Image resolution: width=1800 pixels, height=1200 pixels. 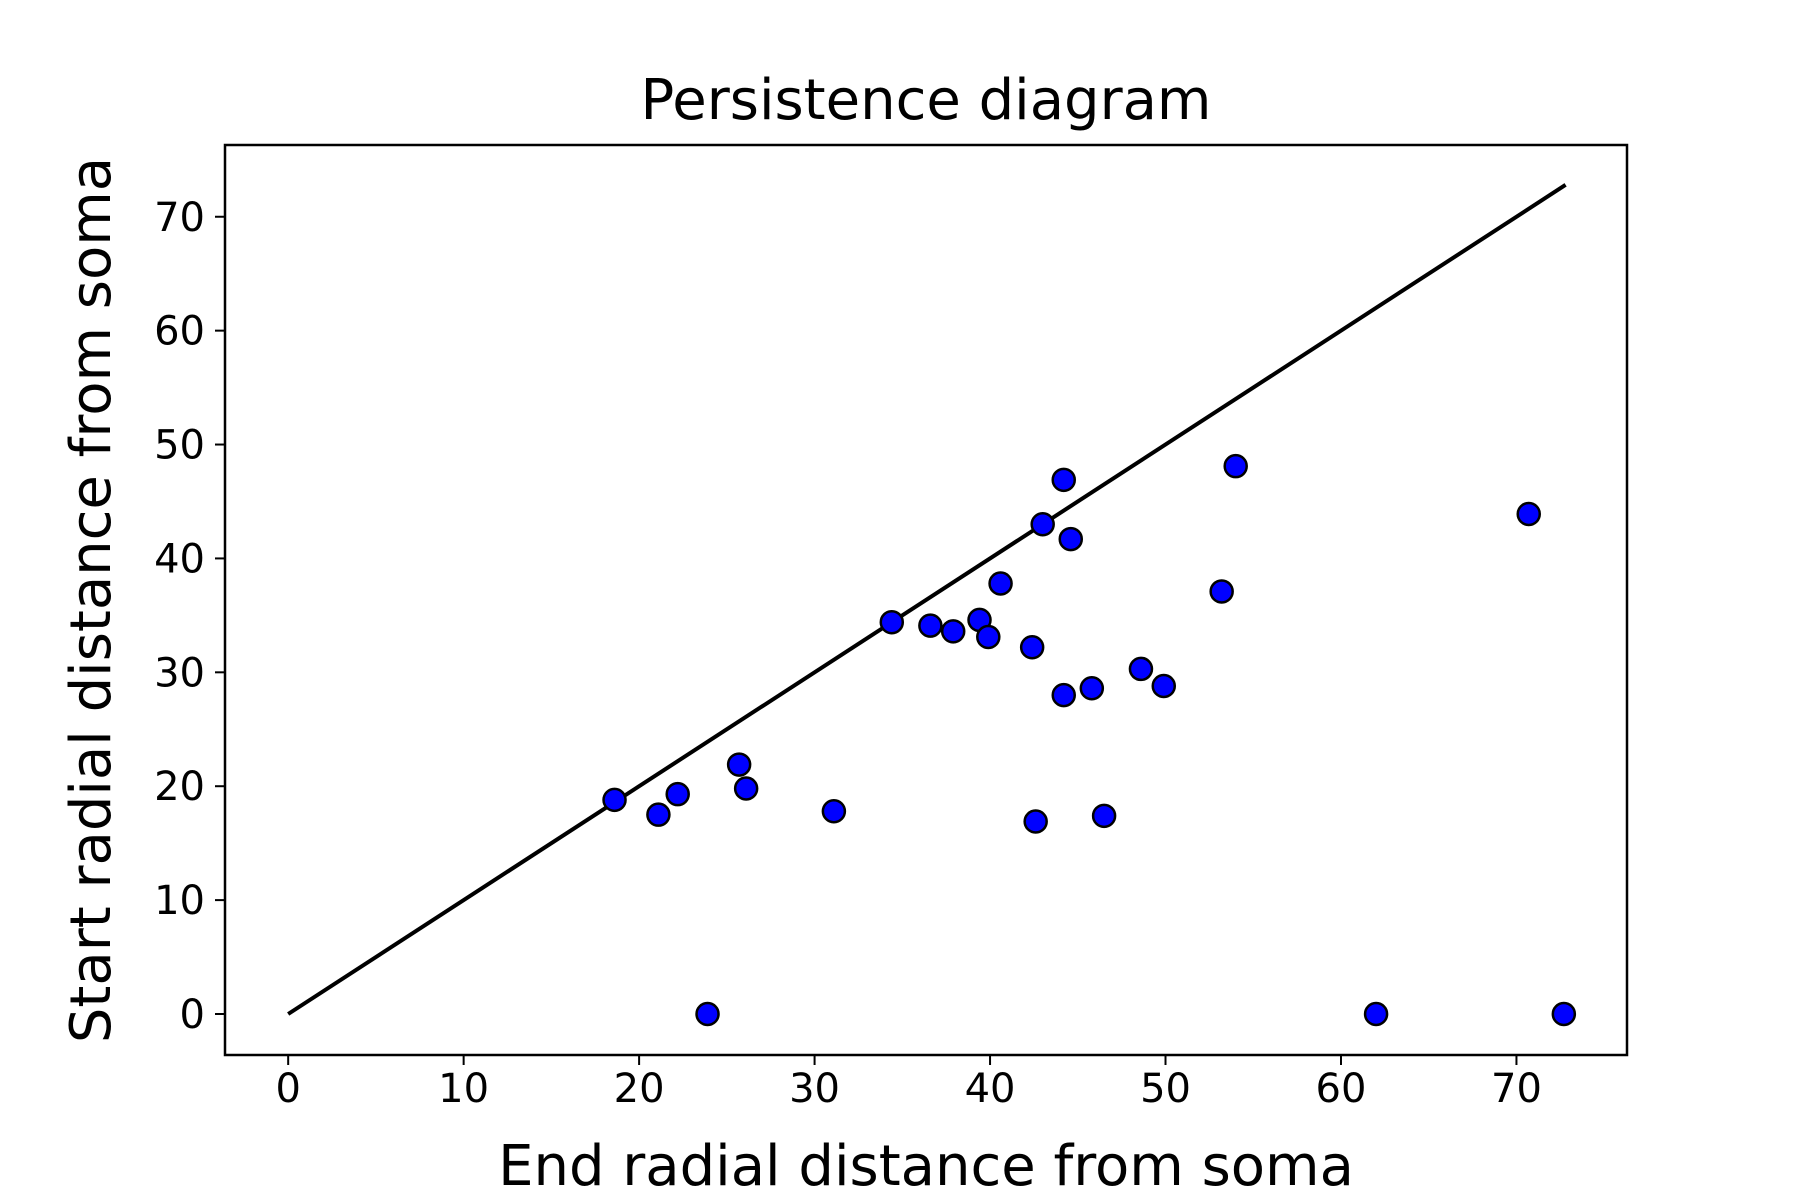 I want to click on x-tick-label: 0, so click(x=287, y=1089).